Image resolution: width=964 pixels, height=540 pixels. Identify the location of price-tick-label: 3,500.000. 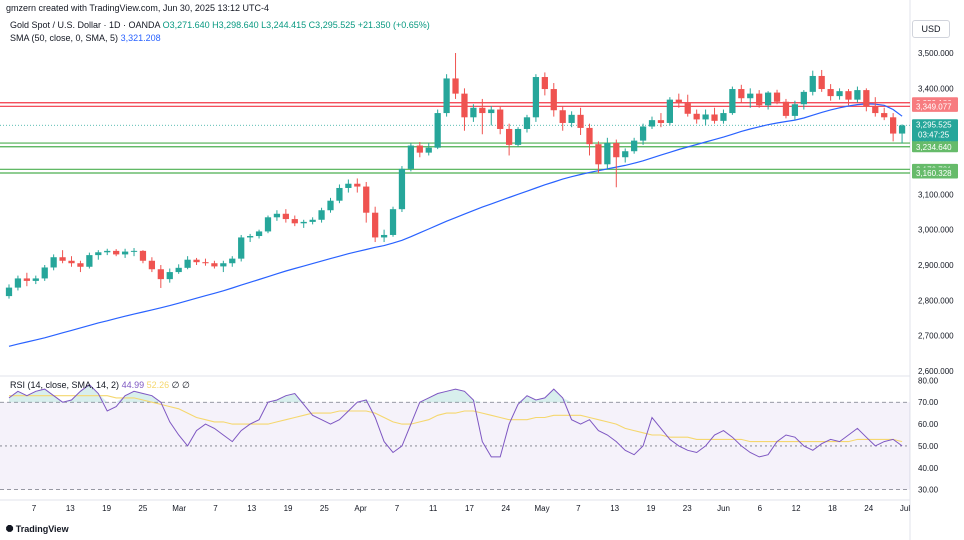
(936, 53).